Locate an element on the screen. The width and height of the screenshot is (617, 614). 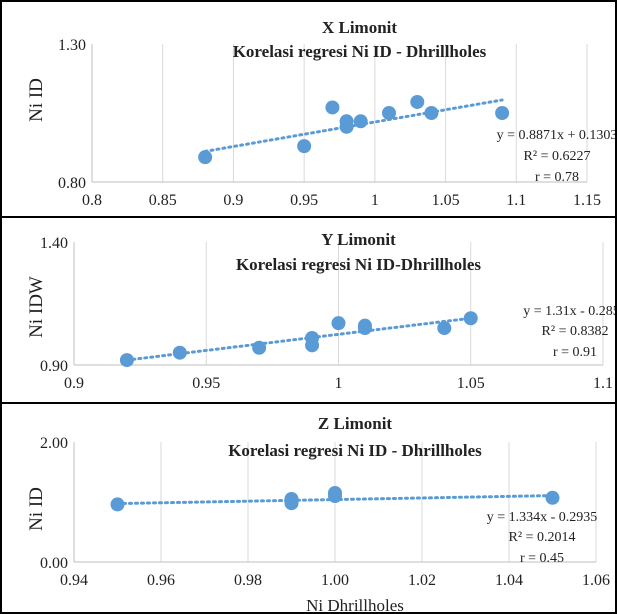
y-tick-label: 0.00 is located at coordinates (54, 563).